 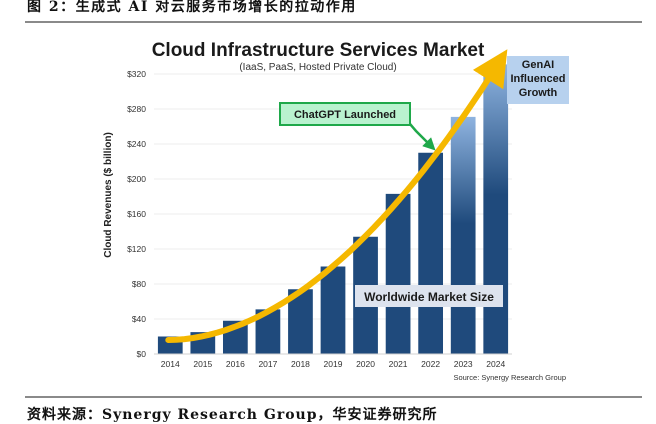 I want to click on bar-2022, so click(x=431, y=253).